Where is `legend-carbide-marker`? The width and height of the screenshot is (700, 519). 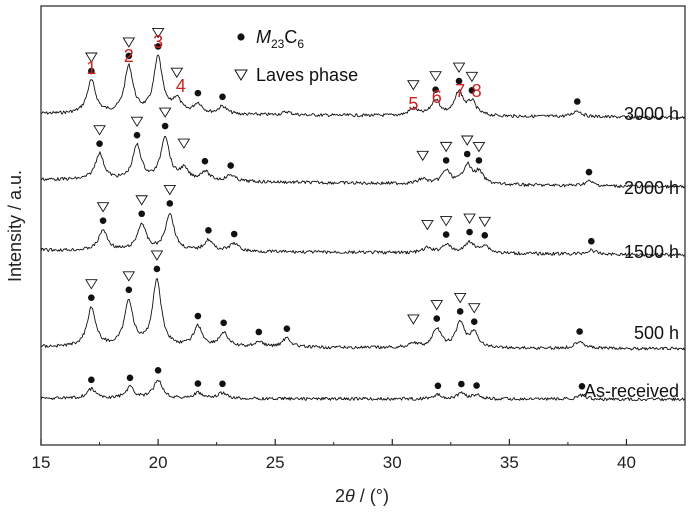 legend-carbide-marker is located at coordinates (241, 37).